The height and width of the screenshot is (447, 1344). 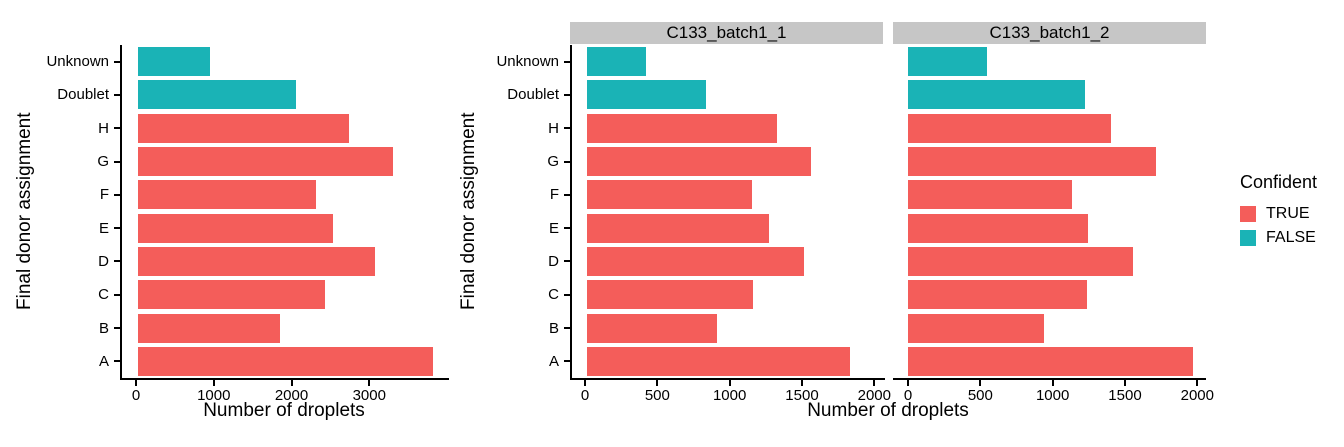 What do you see at coordinates (522, 261) in the screenshot?
I see `y-category-row: D` at bounding box center [522, 261].